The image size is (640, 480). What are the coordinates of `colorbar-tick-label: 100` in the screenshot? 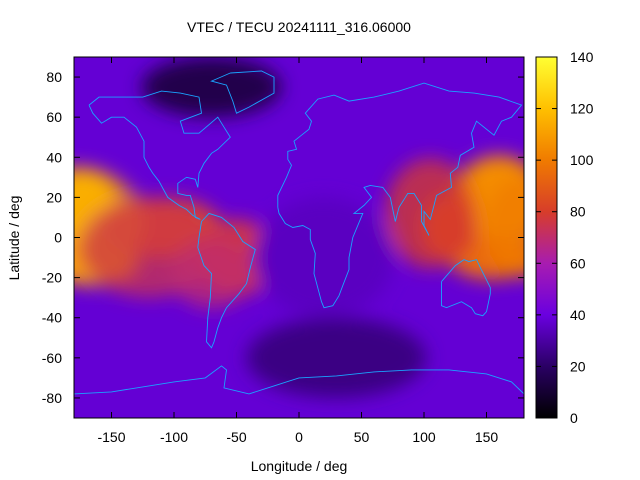 It's located at (582, 160).